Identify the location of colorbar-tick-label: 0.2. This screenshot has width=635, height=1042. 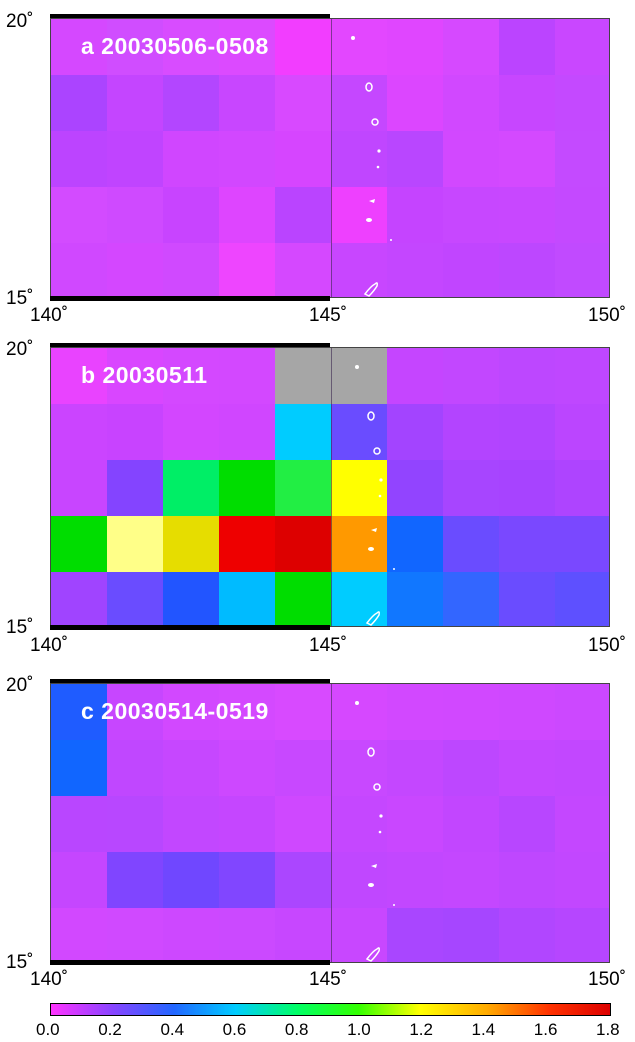
(110, 1029).